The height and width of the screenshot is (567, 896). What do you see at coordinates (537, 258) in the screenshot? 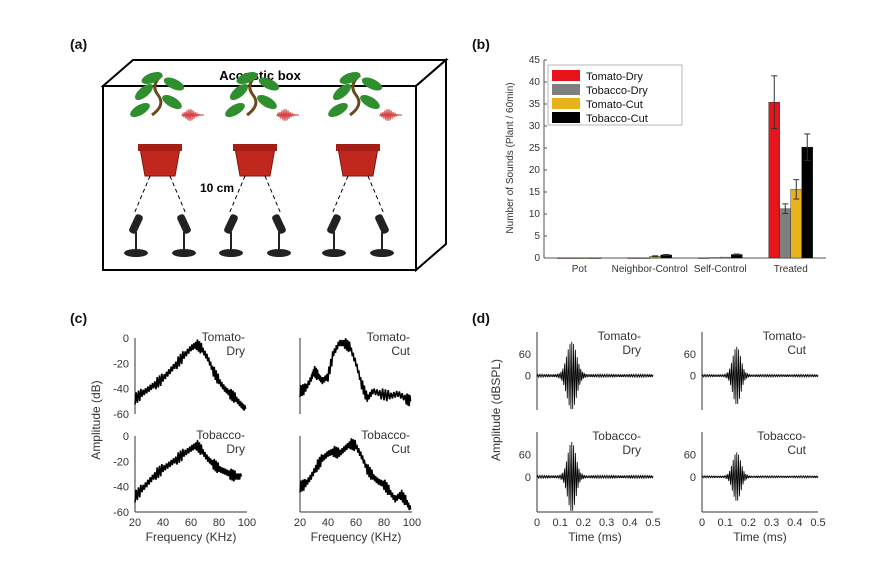
I see `b-y-tick-label: 0` at bounding box center [537, 258].